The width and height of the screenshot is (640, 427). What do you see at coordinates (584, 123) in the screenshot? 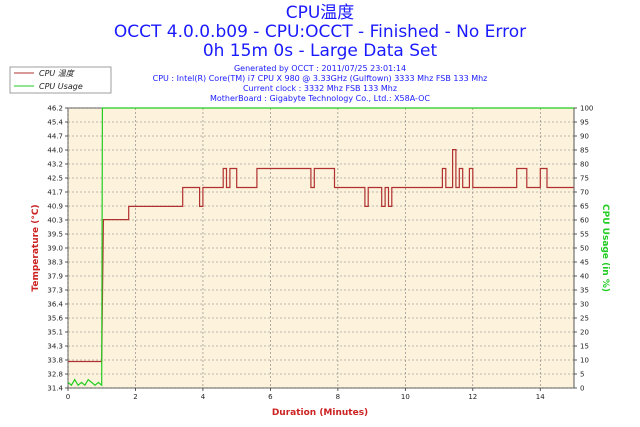
I see `y2-tick-label: 95` at bounding box center [584, 123].